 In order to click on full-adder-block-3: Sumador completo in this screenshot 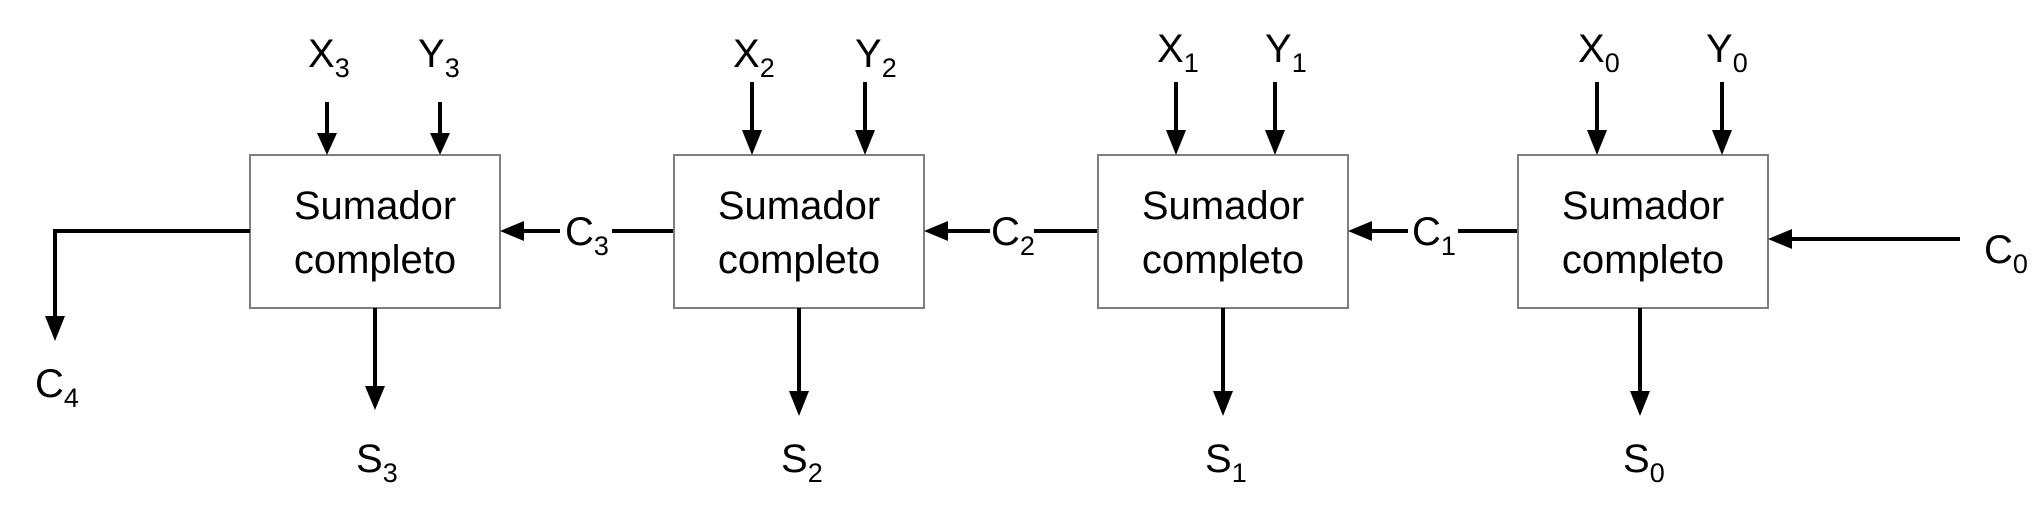, I will do `click(375, 231)`.